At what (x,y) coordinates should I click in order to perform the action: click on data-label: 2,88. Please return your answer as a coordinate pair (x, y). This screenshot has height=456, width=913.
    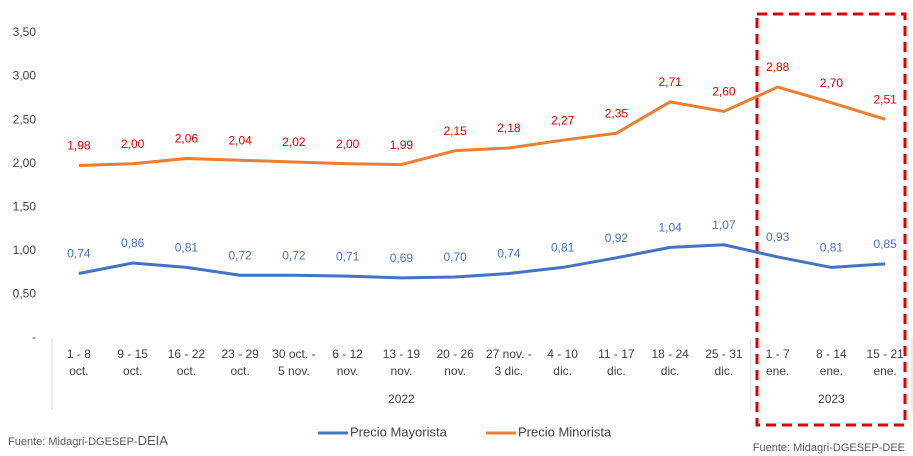
    Looking at the image, I should click on (778, 67).